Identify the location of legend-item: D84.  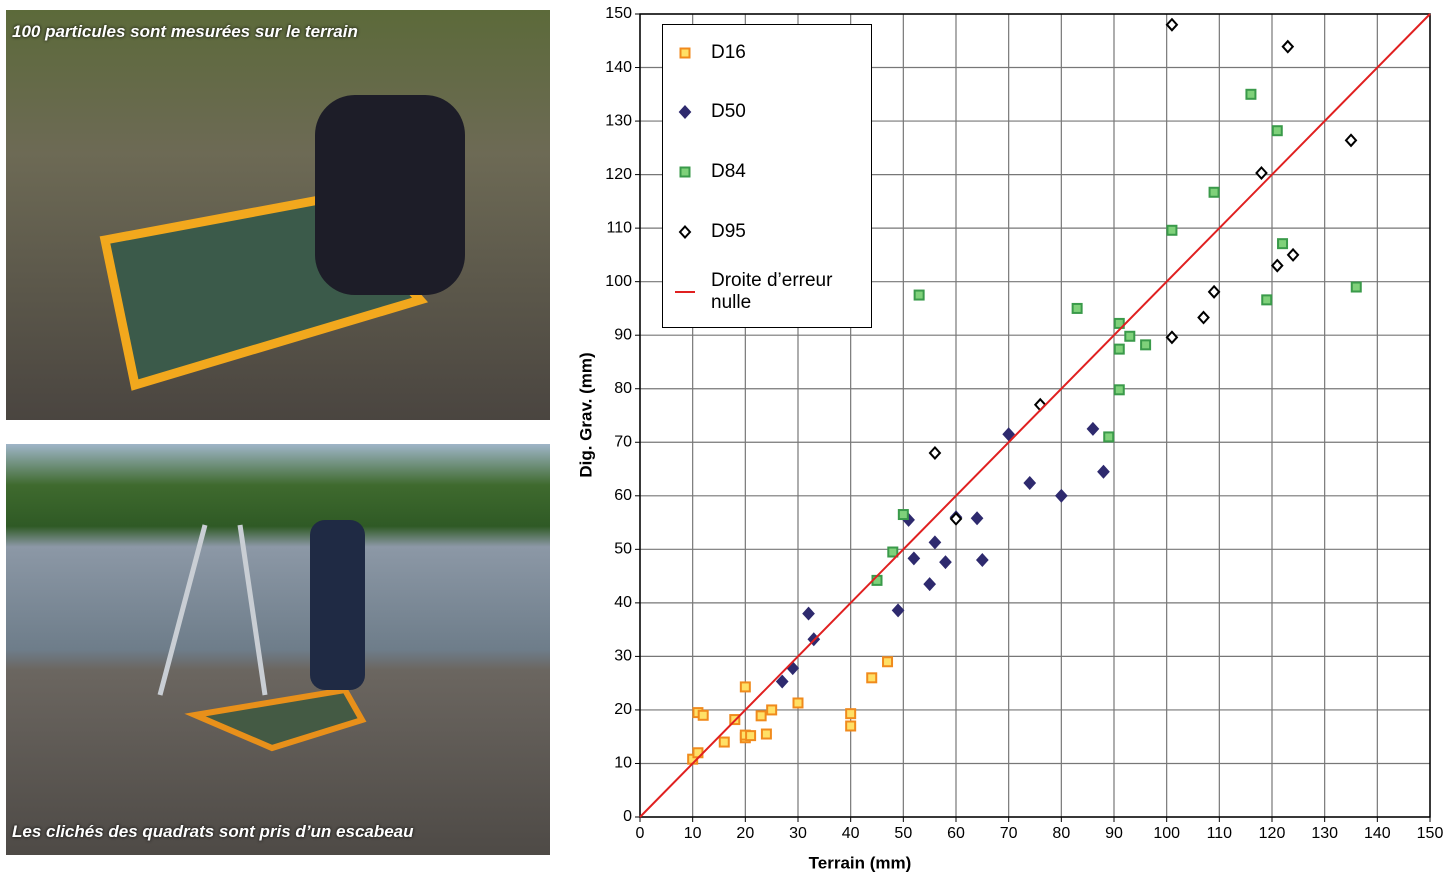
(768, 172).